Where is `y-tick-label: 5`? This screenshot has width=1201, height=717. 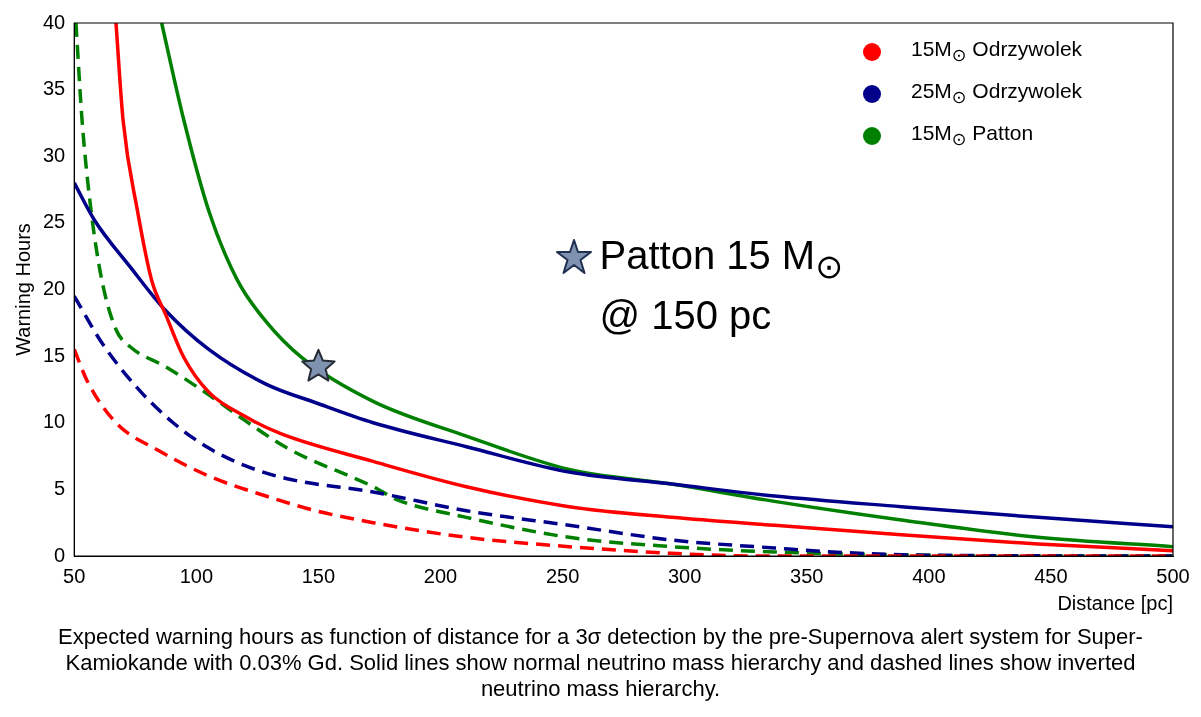
y-tick-label: 5 is located at coordinates (60, 487).